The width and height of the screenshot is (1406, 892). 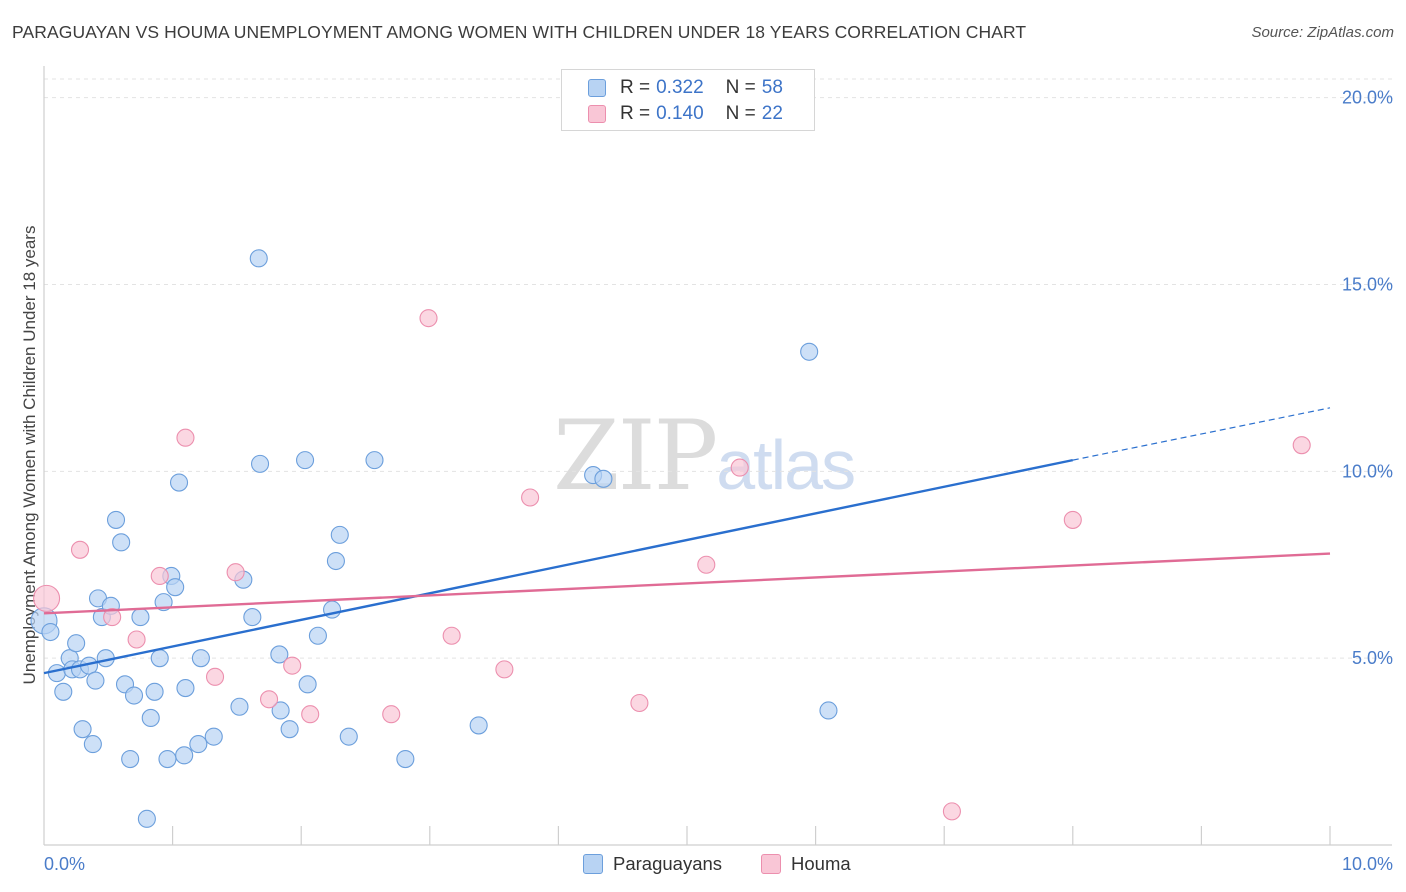 I want to click on paraguayans-trend-extension, so click(x=1201, y=434).